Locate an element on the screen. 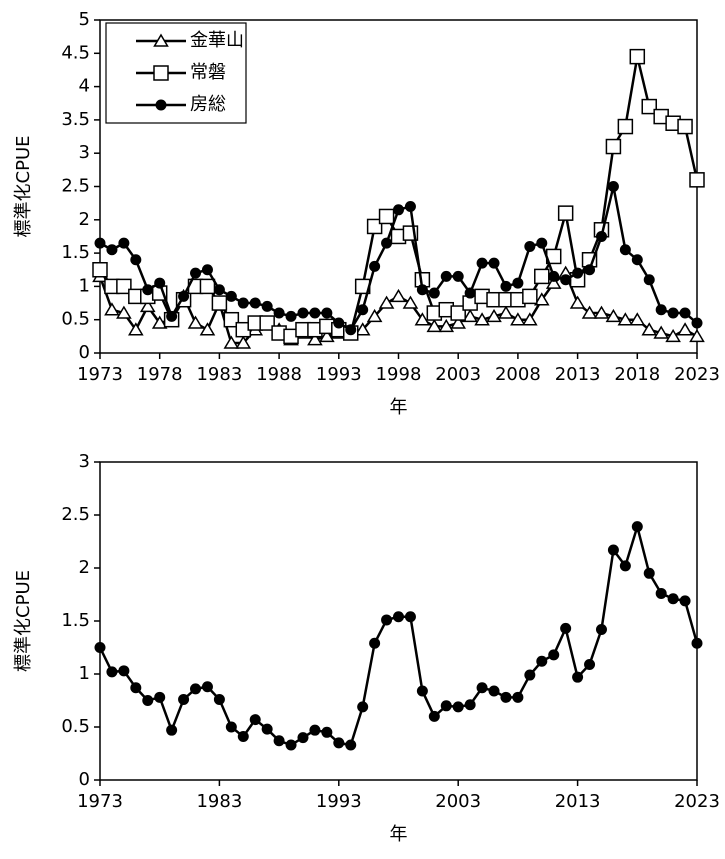  y-tick-label: 3 is located at coordinates (84, 152).